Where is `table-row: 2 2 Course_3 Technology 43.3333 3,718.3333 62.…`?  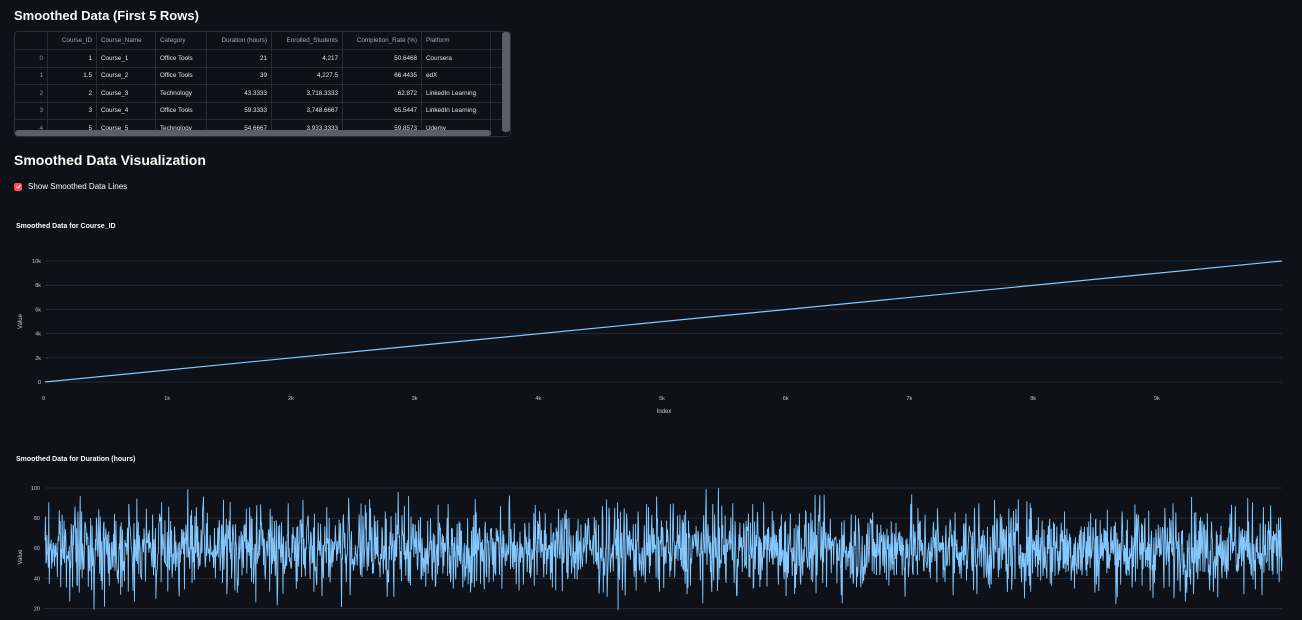 table-row: 2 2 Course_3 Technology 43.3333 3,718.3333 62.… is located at coordinates (262, 93).